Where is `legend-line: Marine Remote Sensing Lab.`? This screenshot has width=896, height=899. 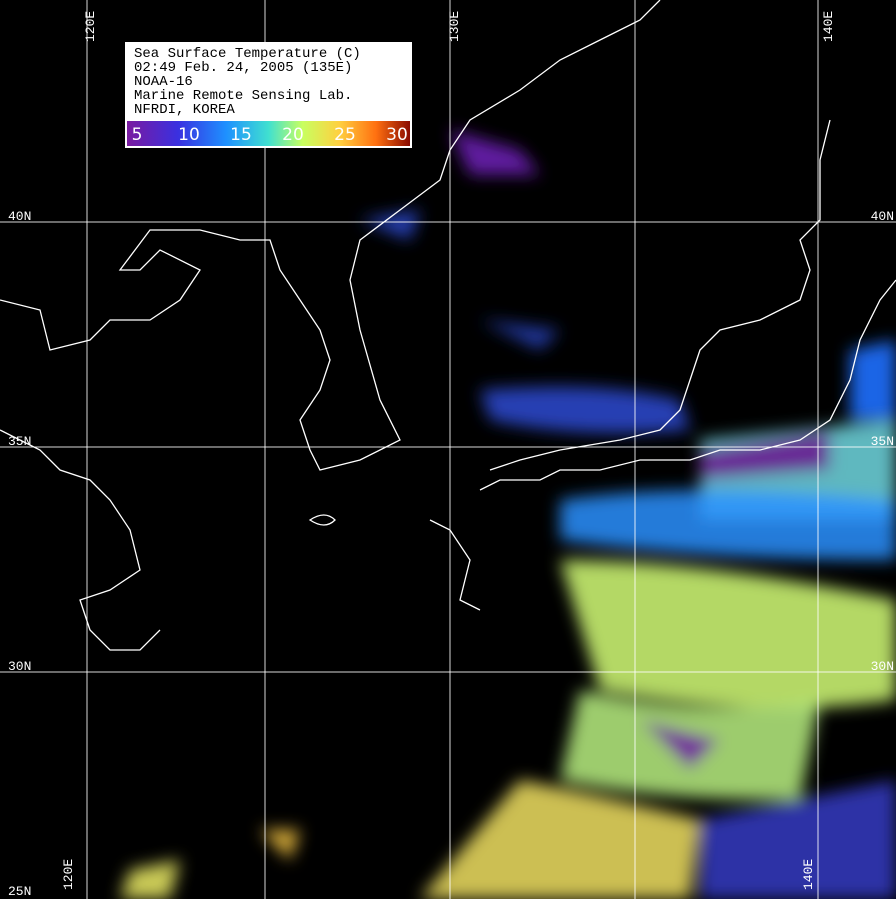 legend-line: Marine Remote Sensing Lab. is located at coordinates (243, 96).